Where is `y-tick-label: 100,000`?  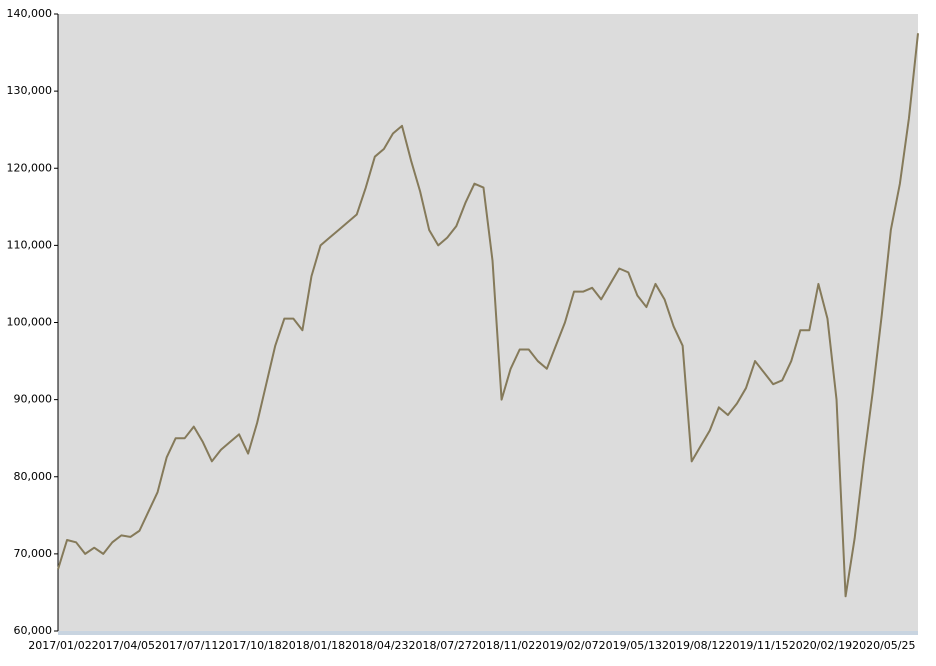
y-tick-label: 100,000 is located at coordinates (30, 322).